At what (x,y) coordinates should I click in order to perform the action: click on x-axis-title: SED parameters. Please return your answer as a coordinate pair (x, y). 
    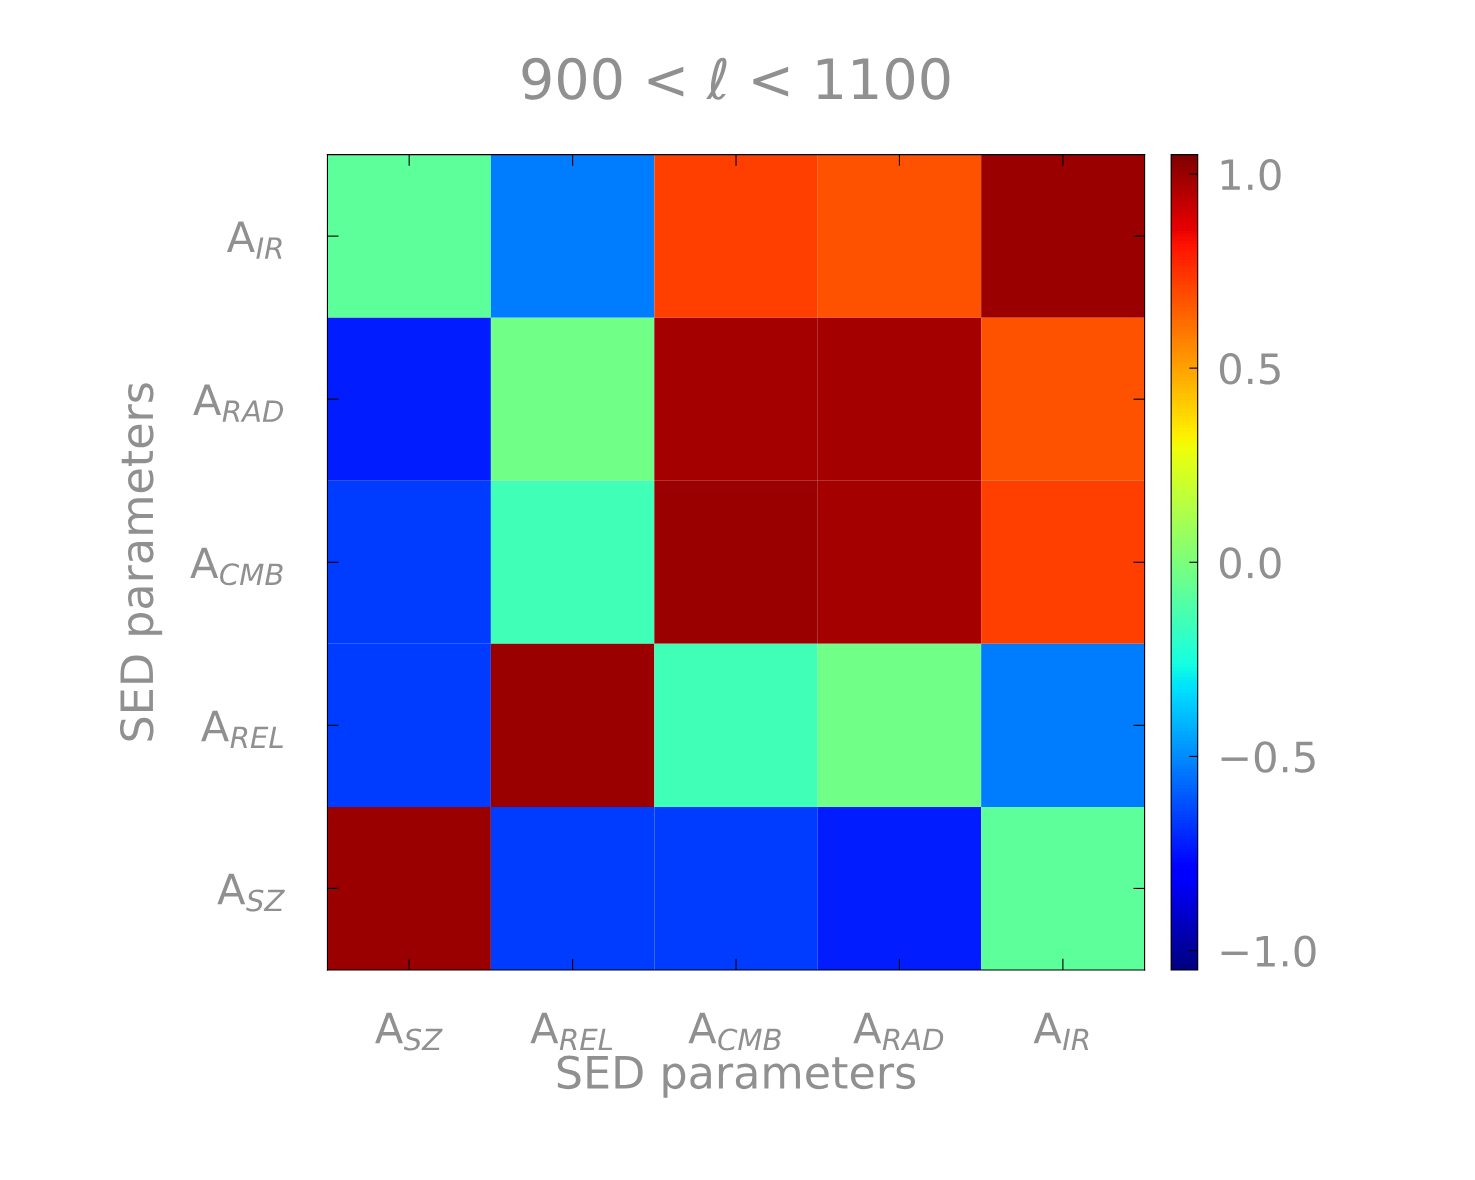
    Looking at the image, I should click on (736, 1076).